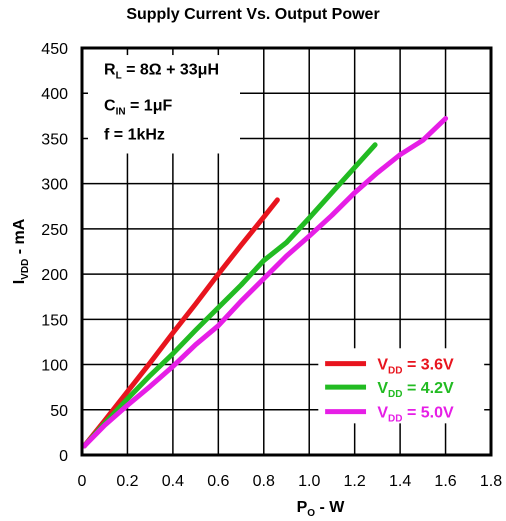  What do you see at coordinates (54, 275) in the screenshot?
I see `y-tick-label: 200` at bounding box center [54, 275].